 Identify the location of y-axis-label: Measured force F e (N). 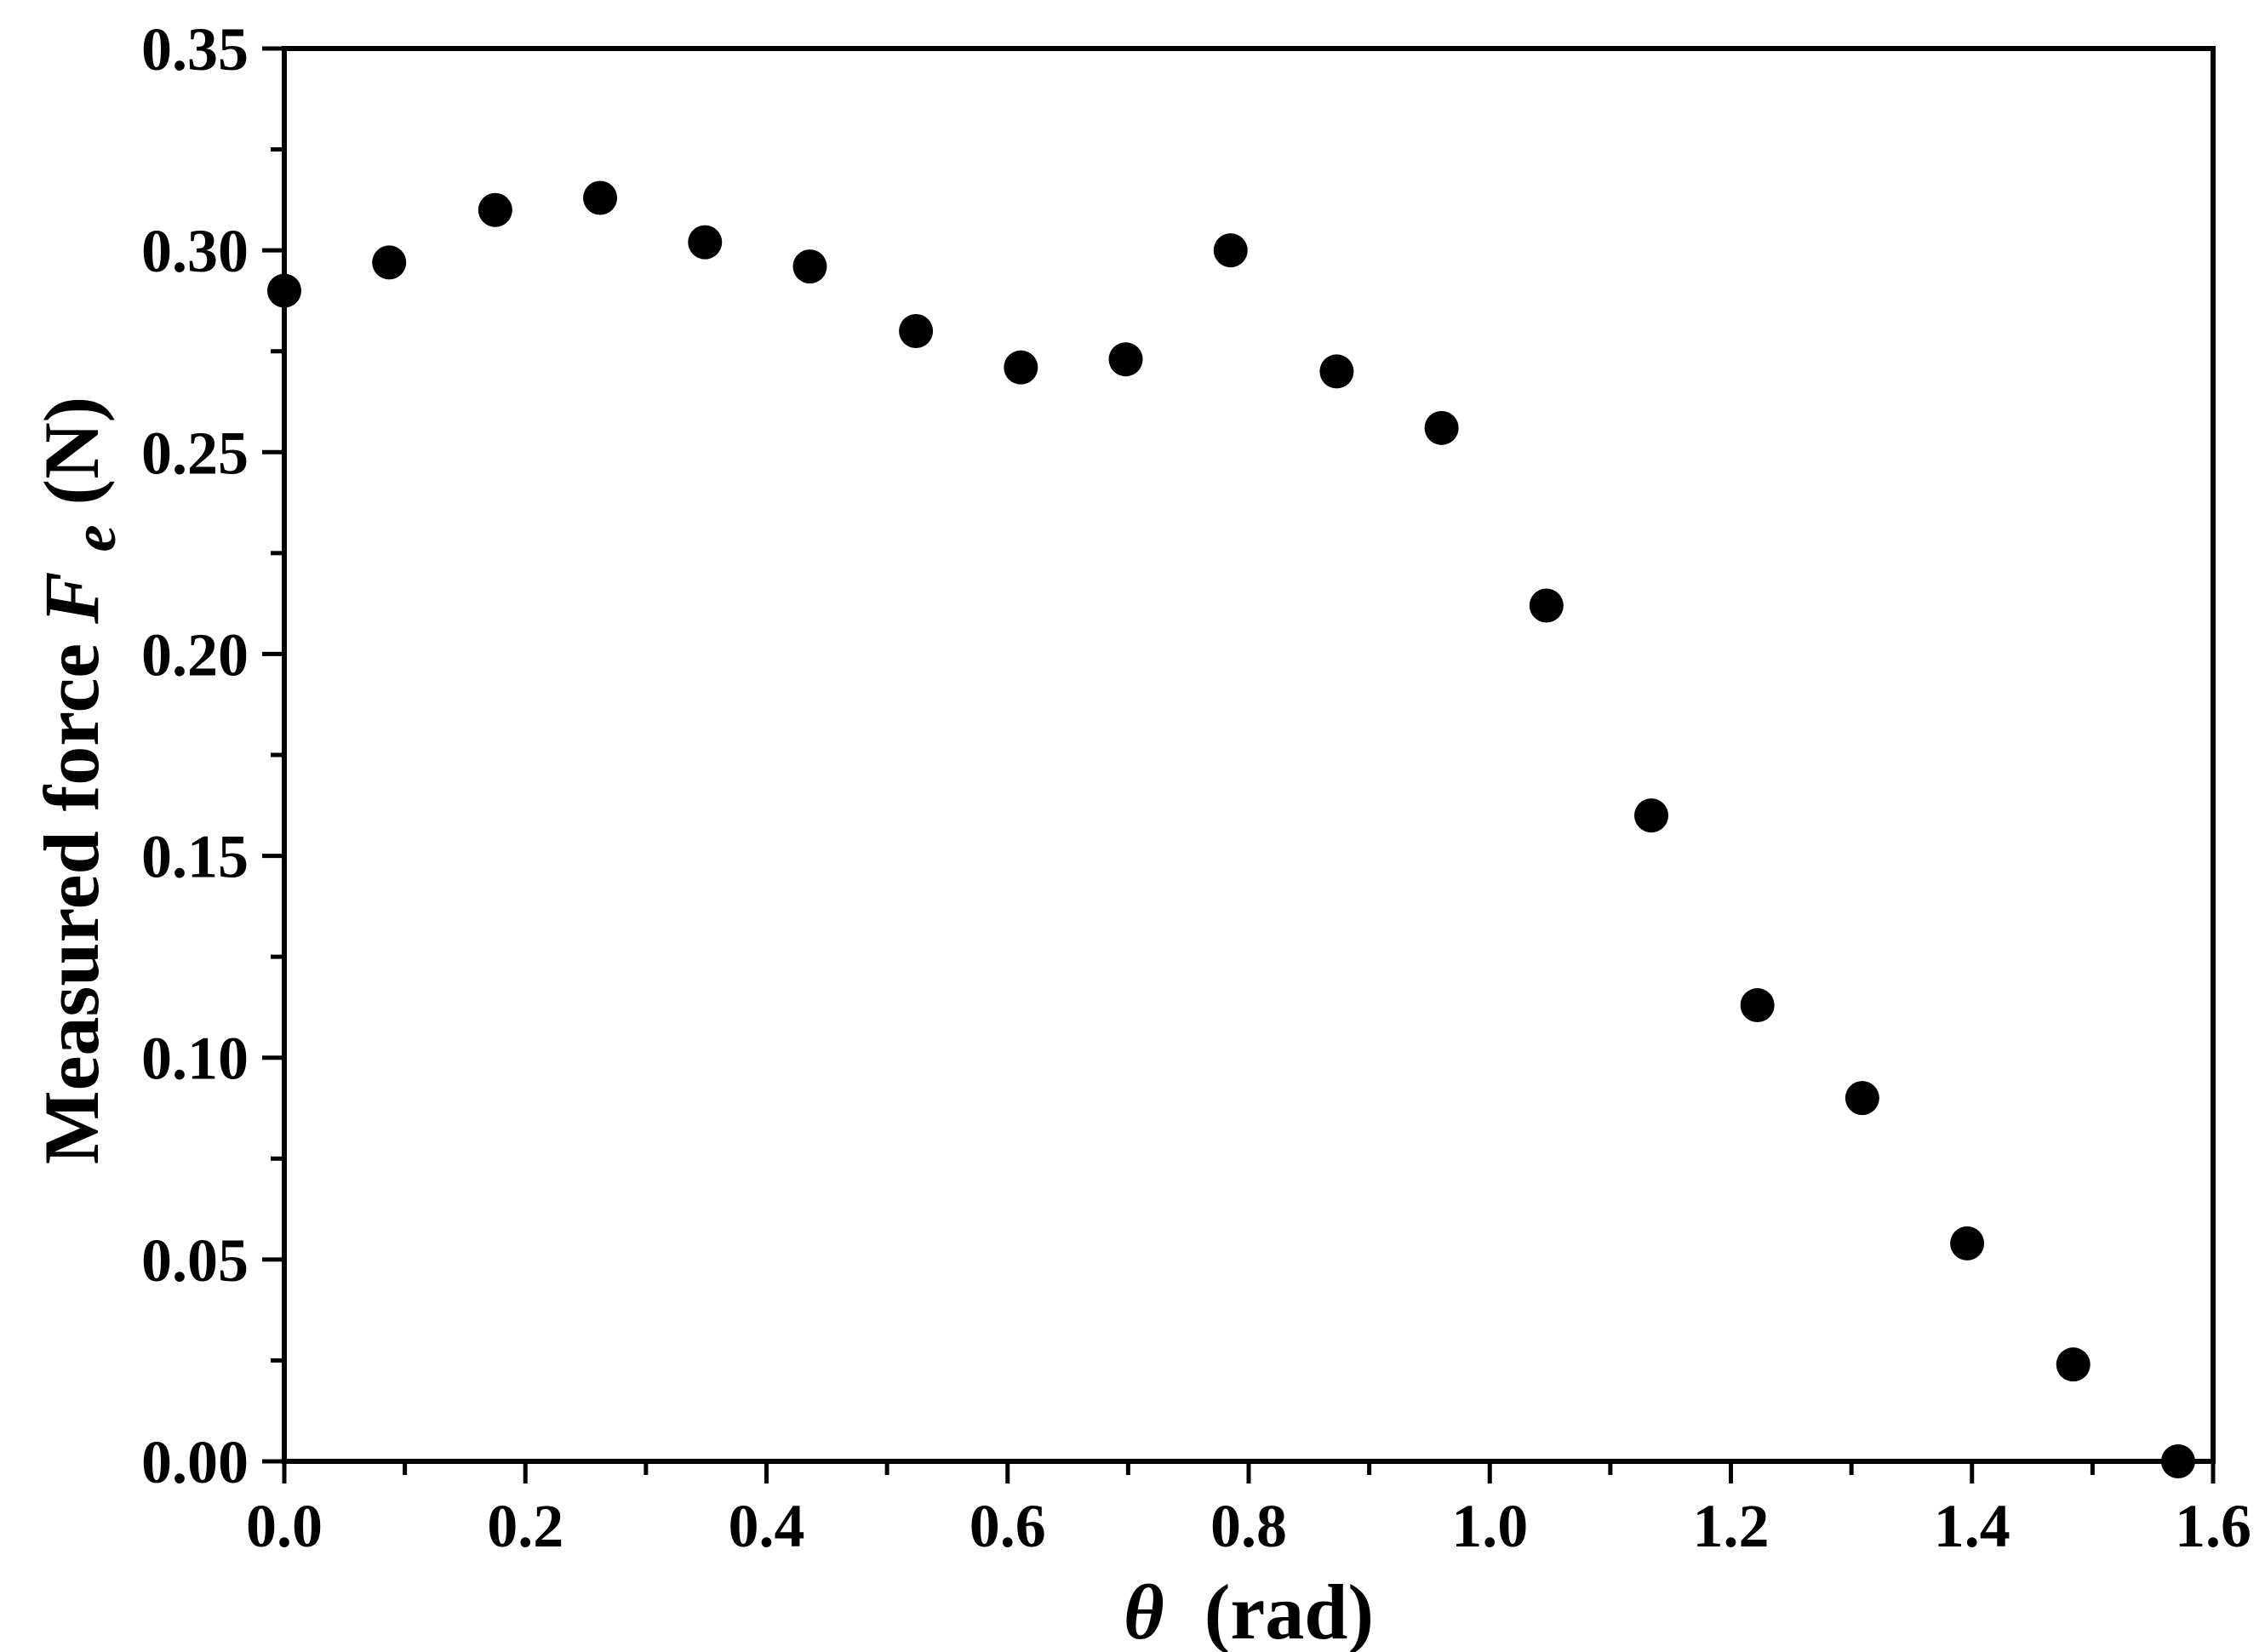
(80, 781).